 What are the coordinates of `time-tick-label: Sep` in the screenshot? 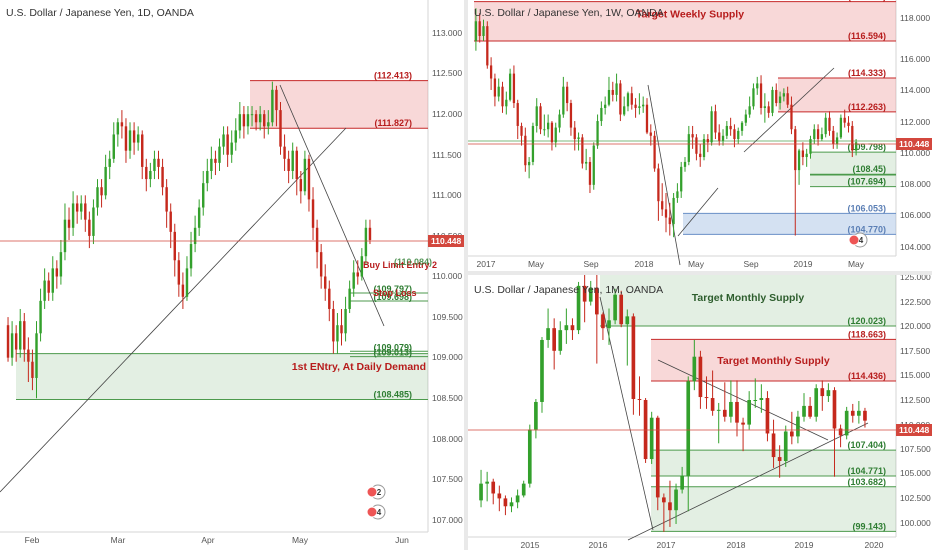 It's located at (590, 264).